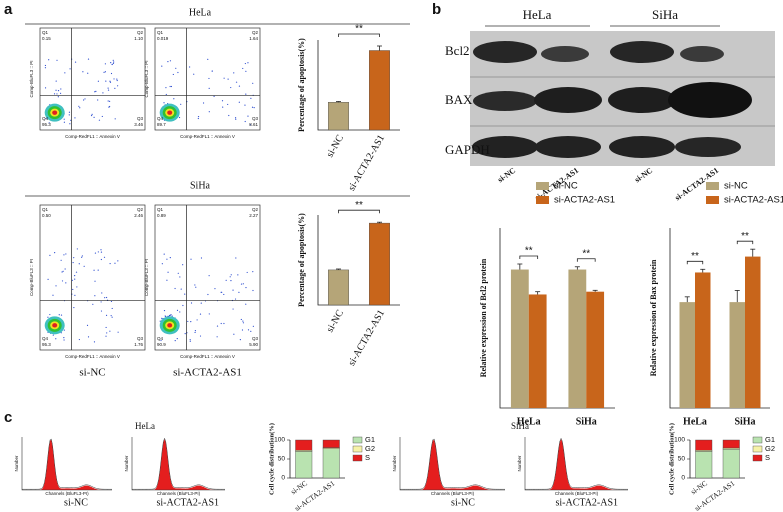 The height and width of the screenshot is (512, 783). I want to click on quadrant-value: 0.15, so click(46, 38).